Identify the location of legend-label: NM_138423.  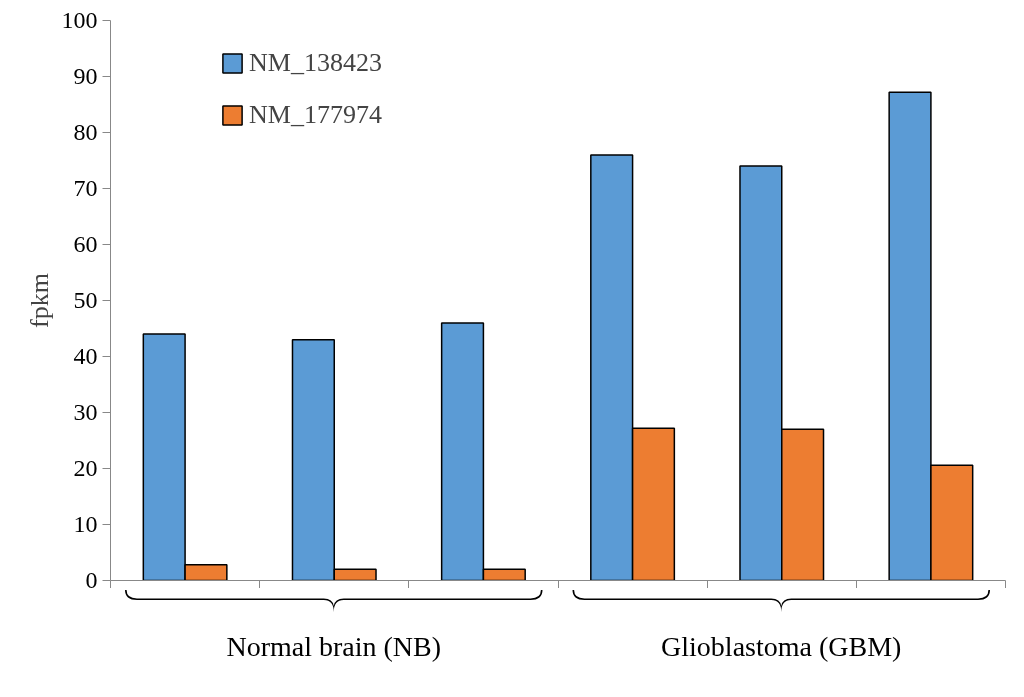
(315, 63).